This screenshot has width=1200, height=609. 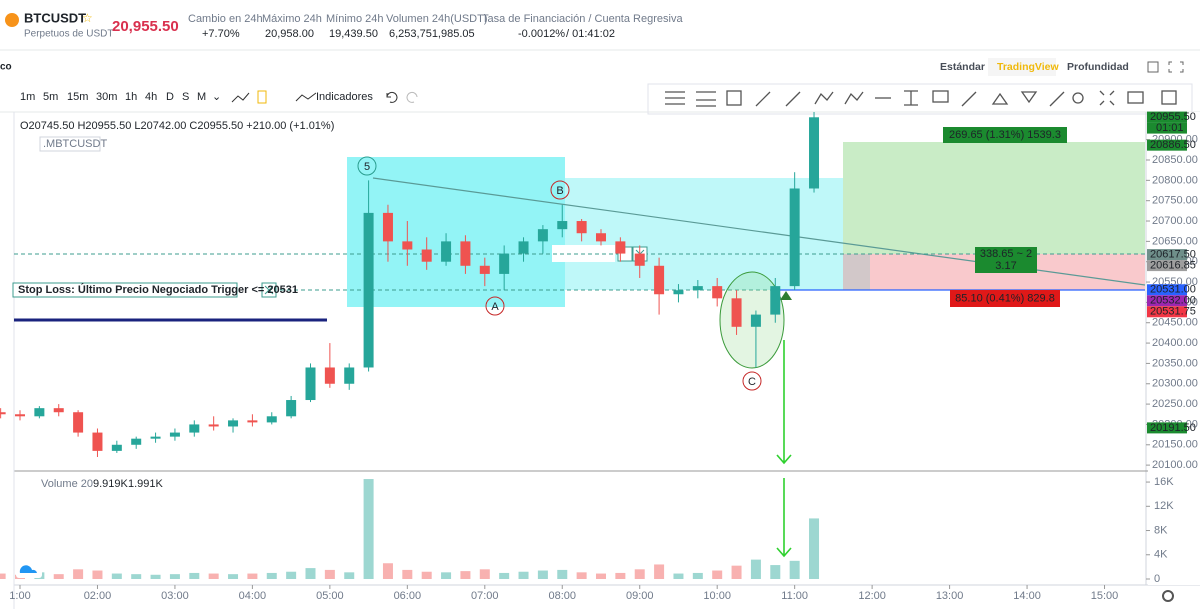 What do you see at coordinates (225, 19) in the screenshot?
I see `stat-label: Cambio en 24h` at bounding box center [225, 19].